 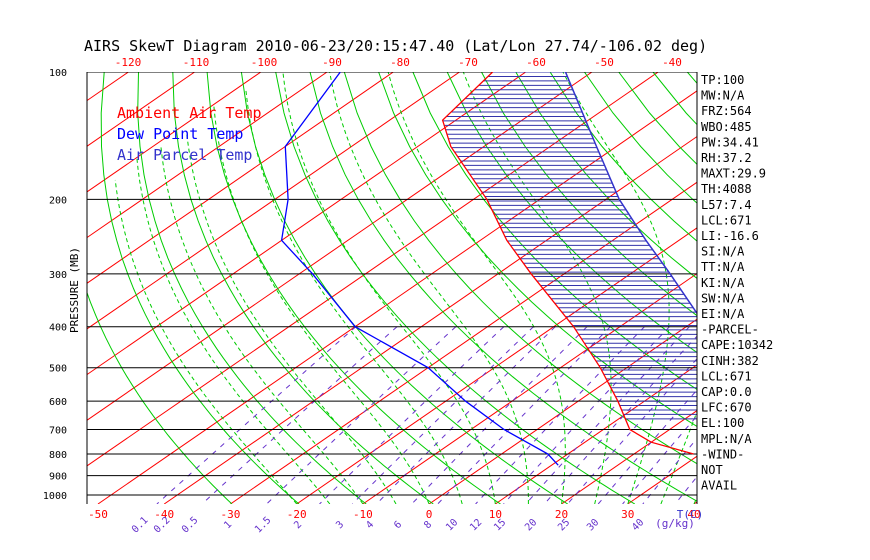 I want to click on pressure-tick-label: 600, so click(x=58, y=402).